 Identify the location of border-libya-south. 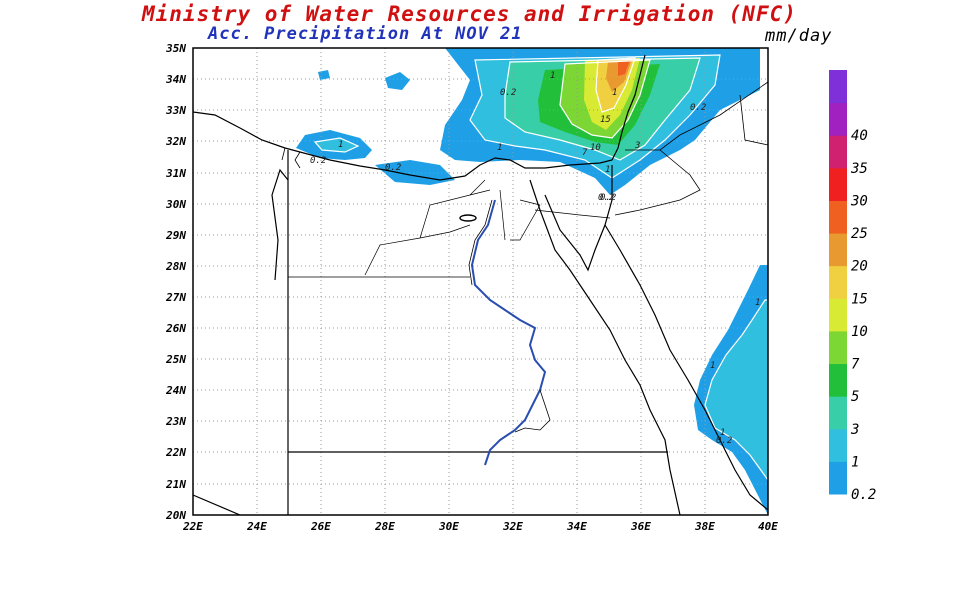
(217, 504).